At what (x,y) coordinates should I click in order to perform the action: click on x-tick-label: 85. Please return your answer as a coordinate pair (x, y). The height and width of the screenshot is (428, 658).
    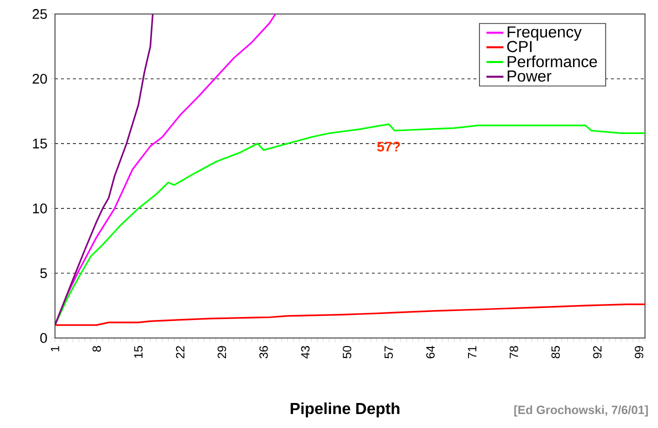
    Looking at the image, I should click on (555, 352).